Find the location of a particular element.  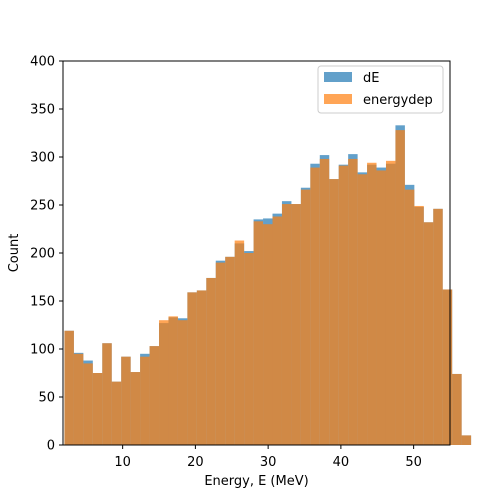

x-tick-label-30: 30 is located at coordinates (268, 462).